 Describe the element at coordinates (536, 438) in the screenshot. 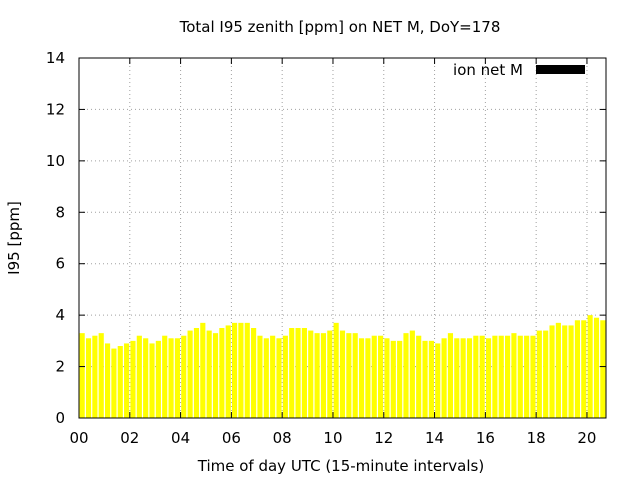

I see `x-tick-label: 18` at that location.